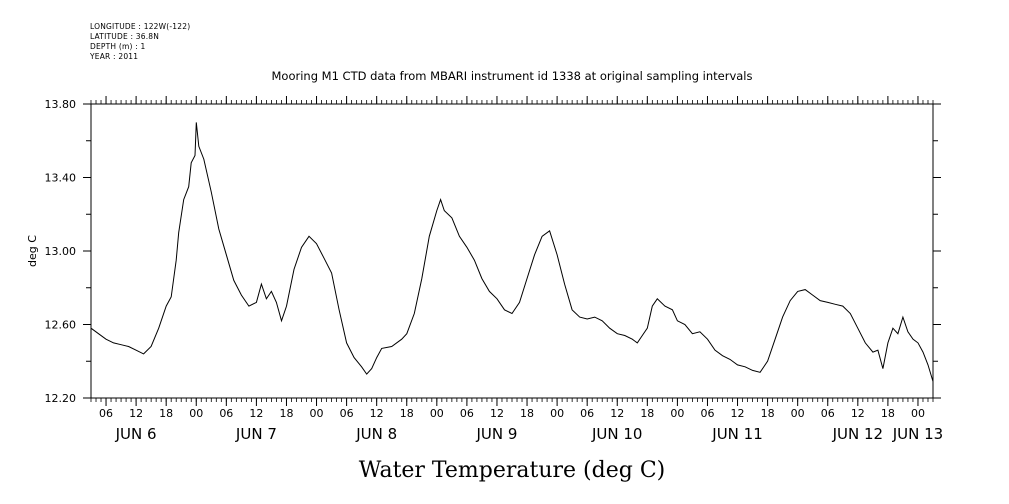 The width and height of the screenshot is (1009, 504). Describe the element at coordinates (61, 325) in the screenshot. I see `y-tick-label: 12.60` at that location.